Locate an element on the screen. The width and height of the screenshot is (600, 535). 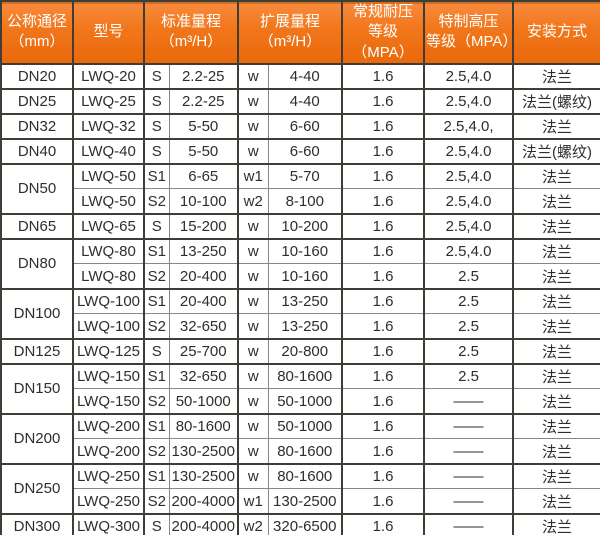
model-cell: LWQ-20 is located at coordinates (108, 76).